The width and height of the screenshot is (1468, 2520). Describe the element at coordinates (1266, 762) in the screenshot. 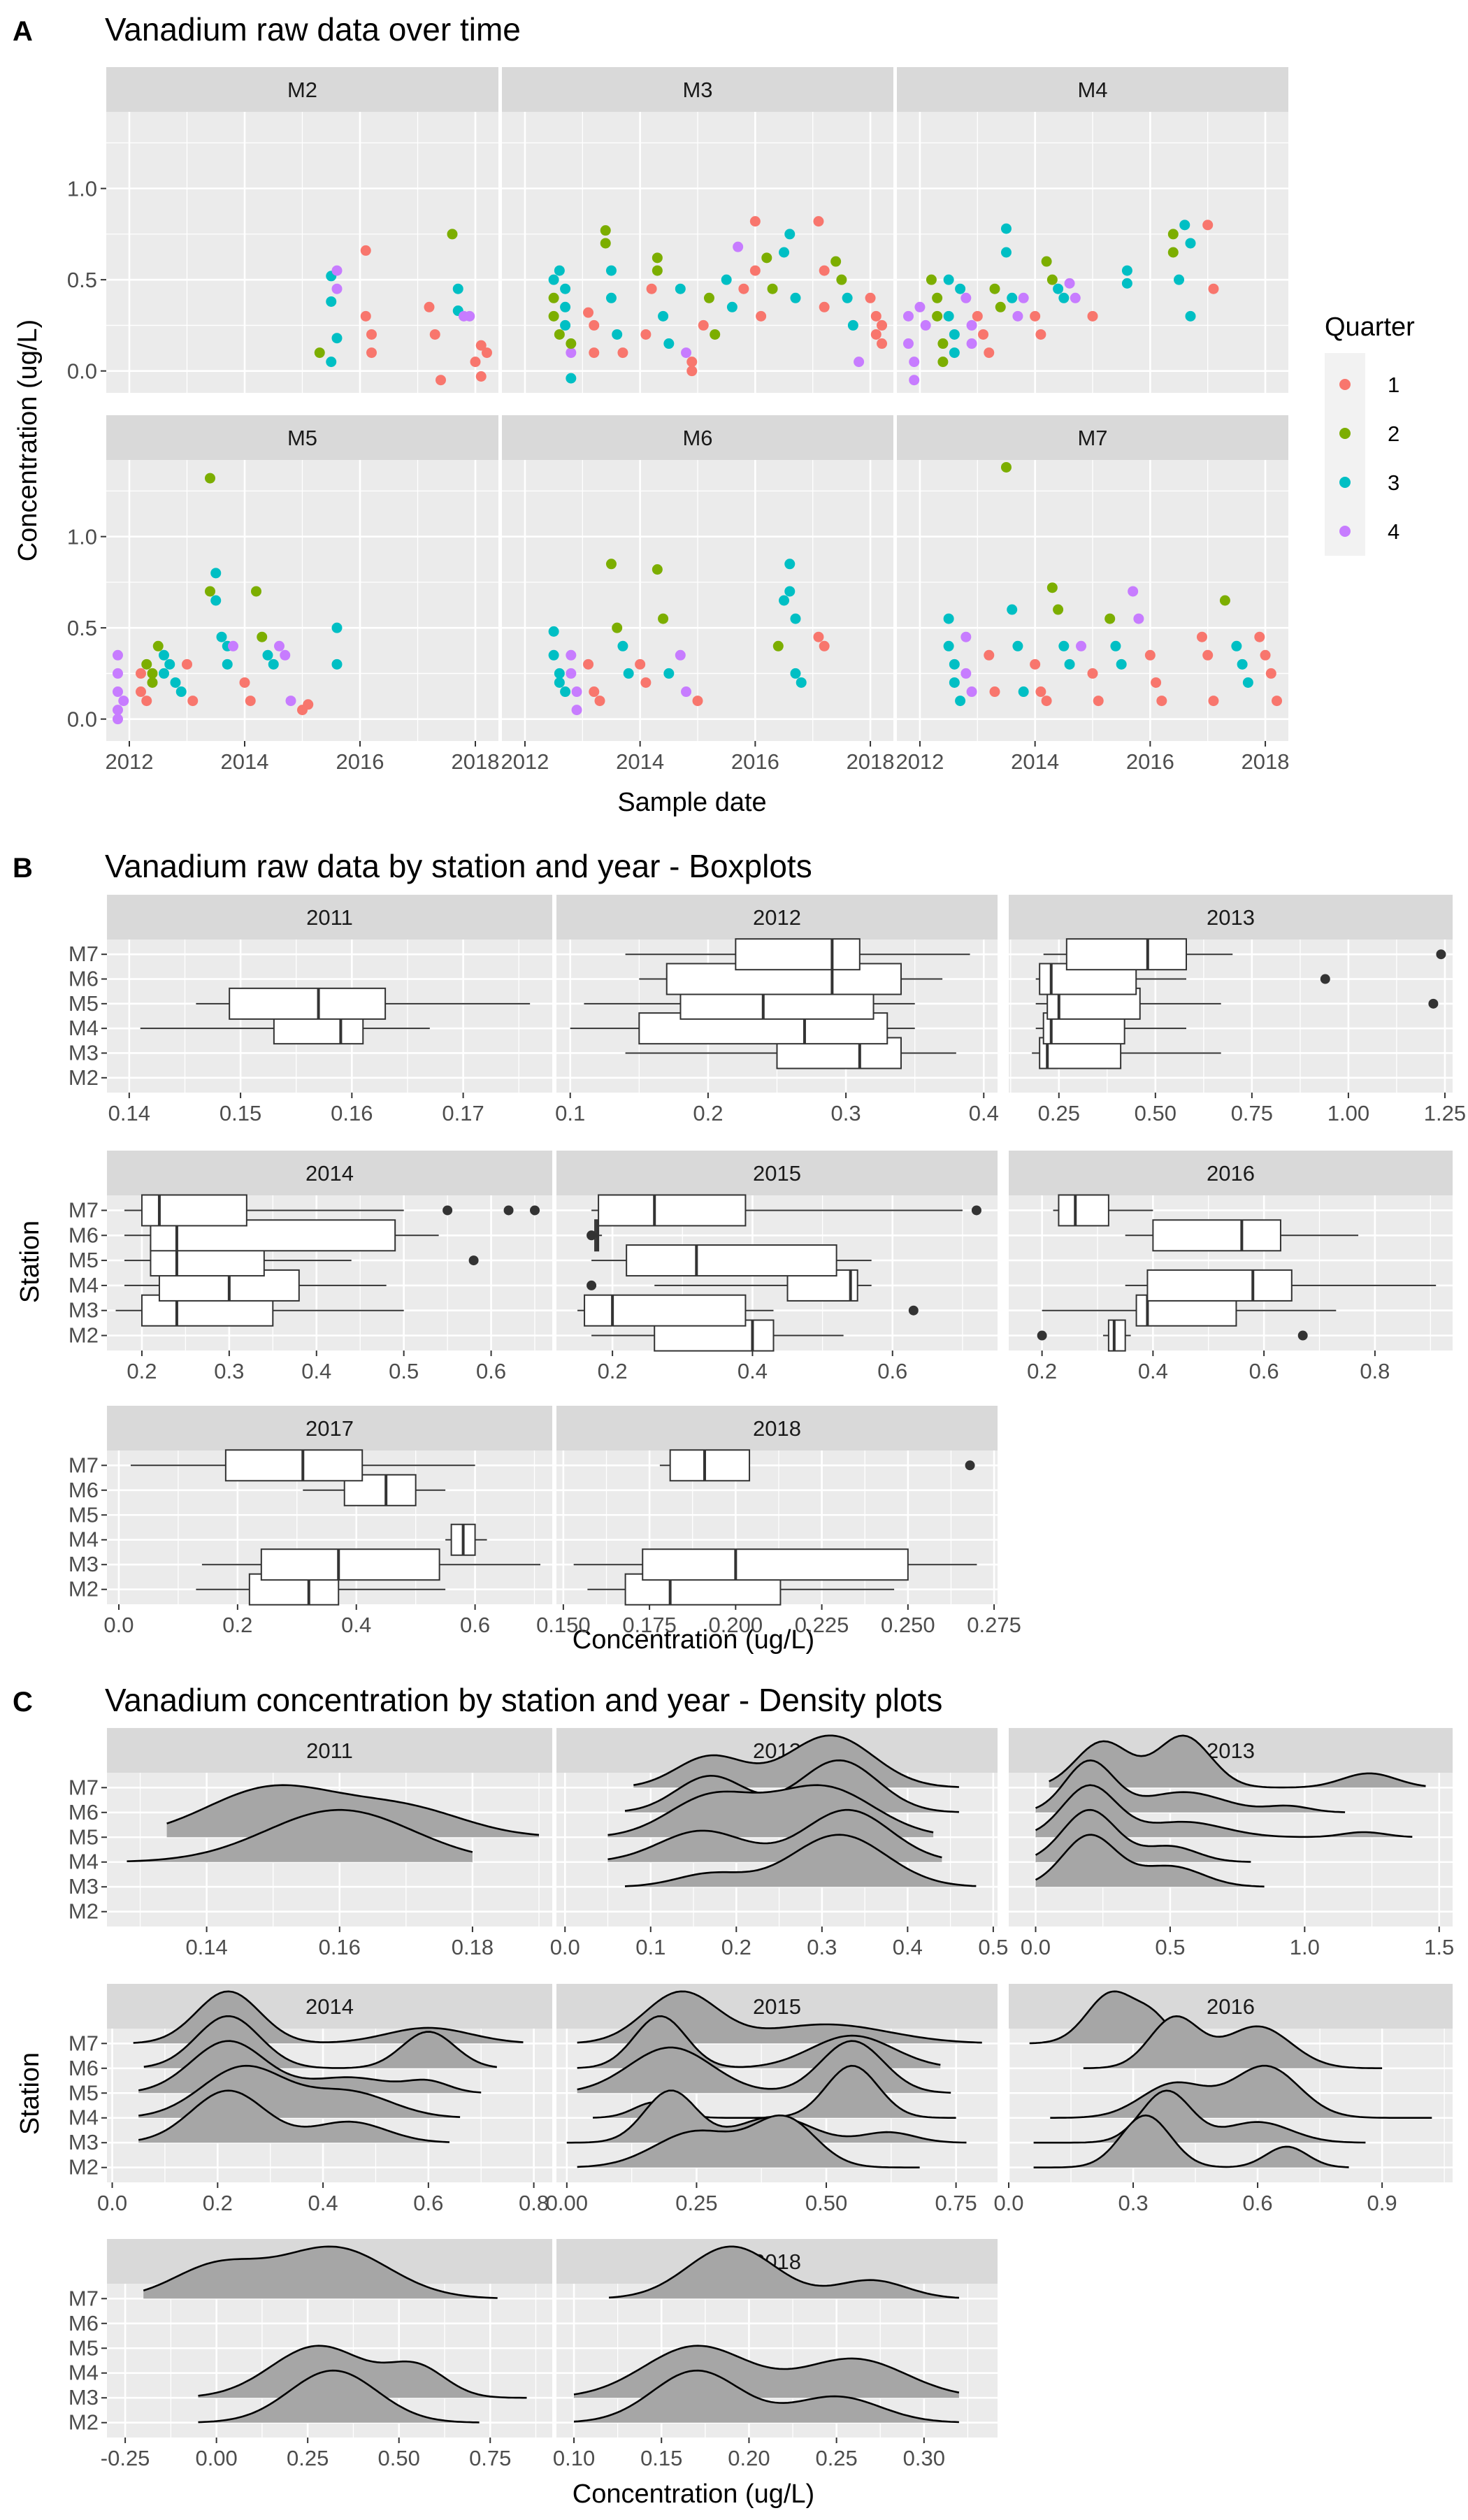

I see `x-tick-label: 2018` at that location.